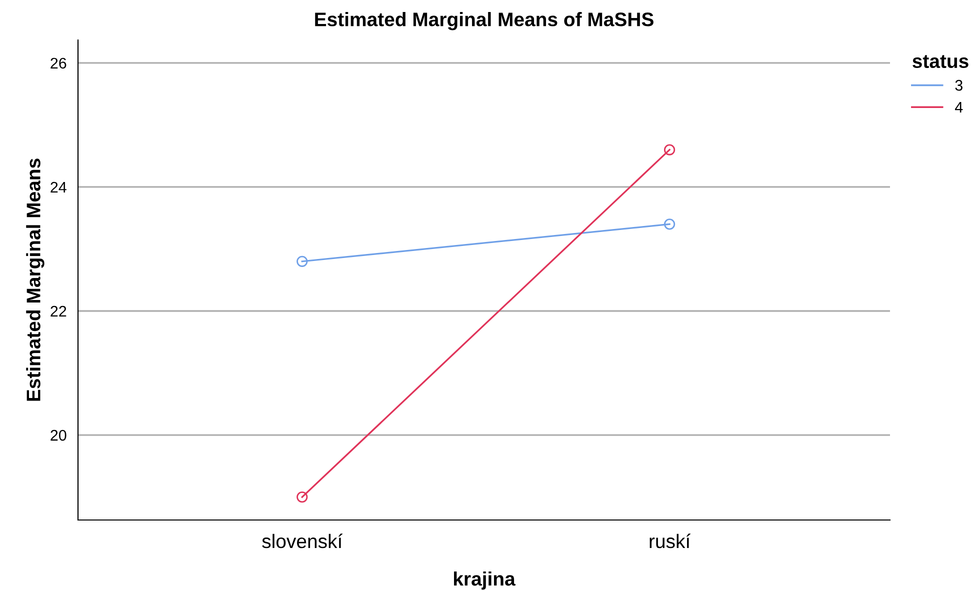 This screenshot has width=971, height=590. What do you see at coordinates (35, 279) in the screenshot?
I see `y-axis-title: Estimated Marginal Means` at bounding box center [35, 279].